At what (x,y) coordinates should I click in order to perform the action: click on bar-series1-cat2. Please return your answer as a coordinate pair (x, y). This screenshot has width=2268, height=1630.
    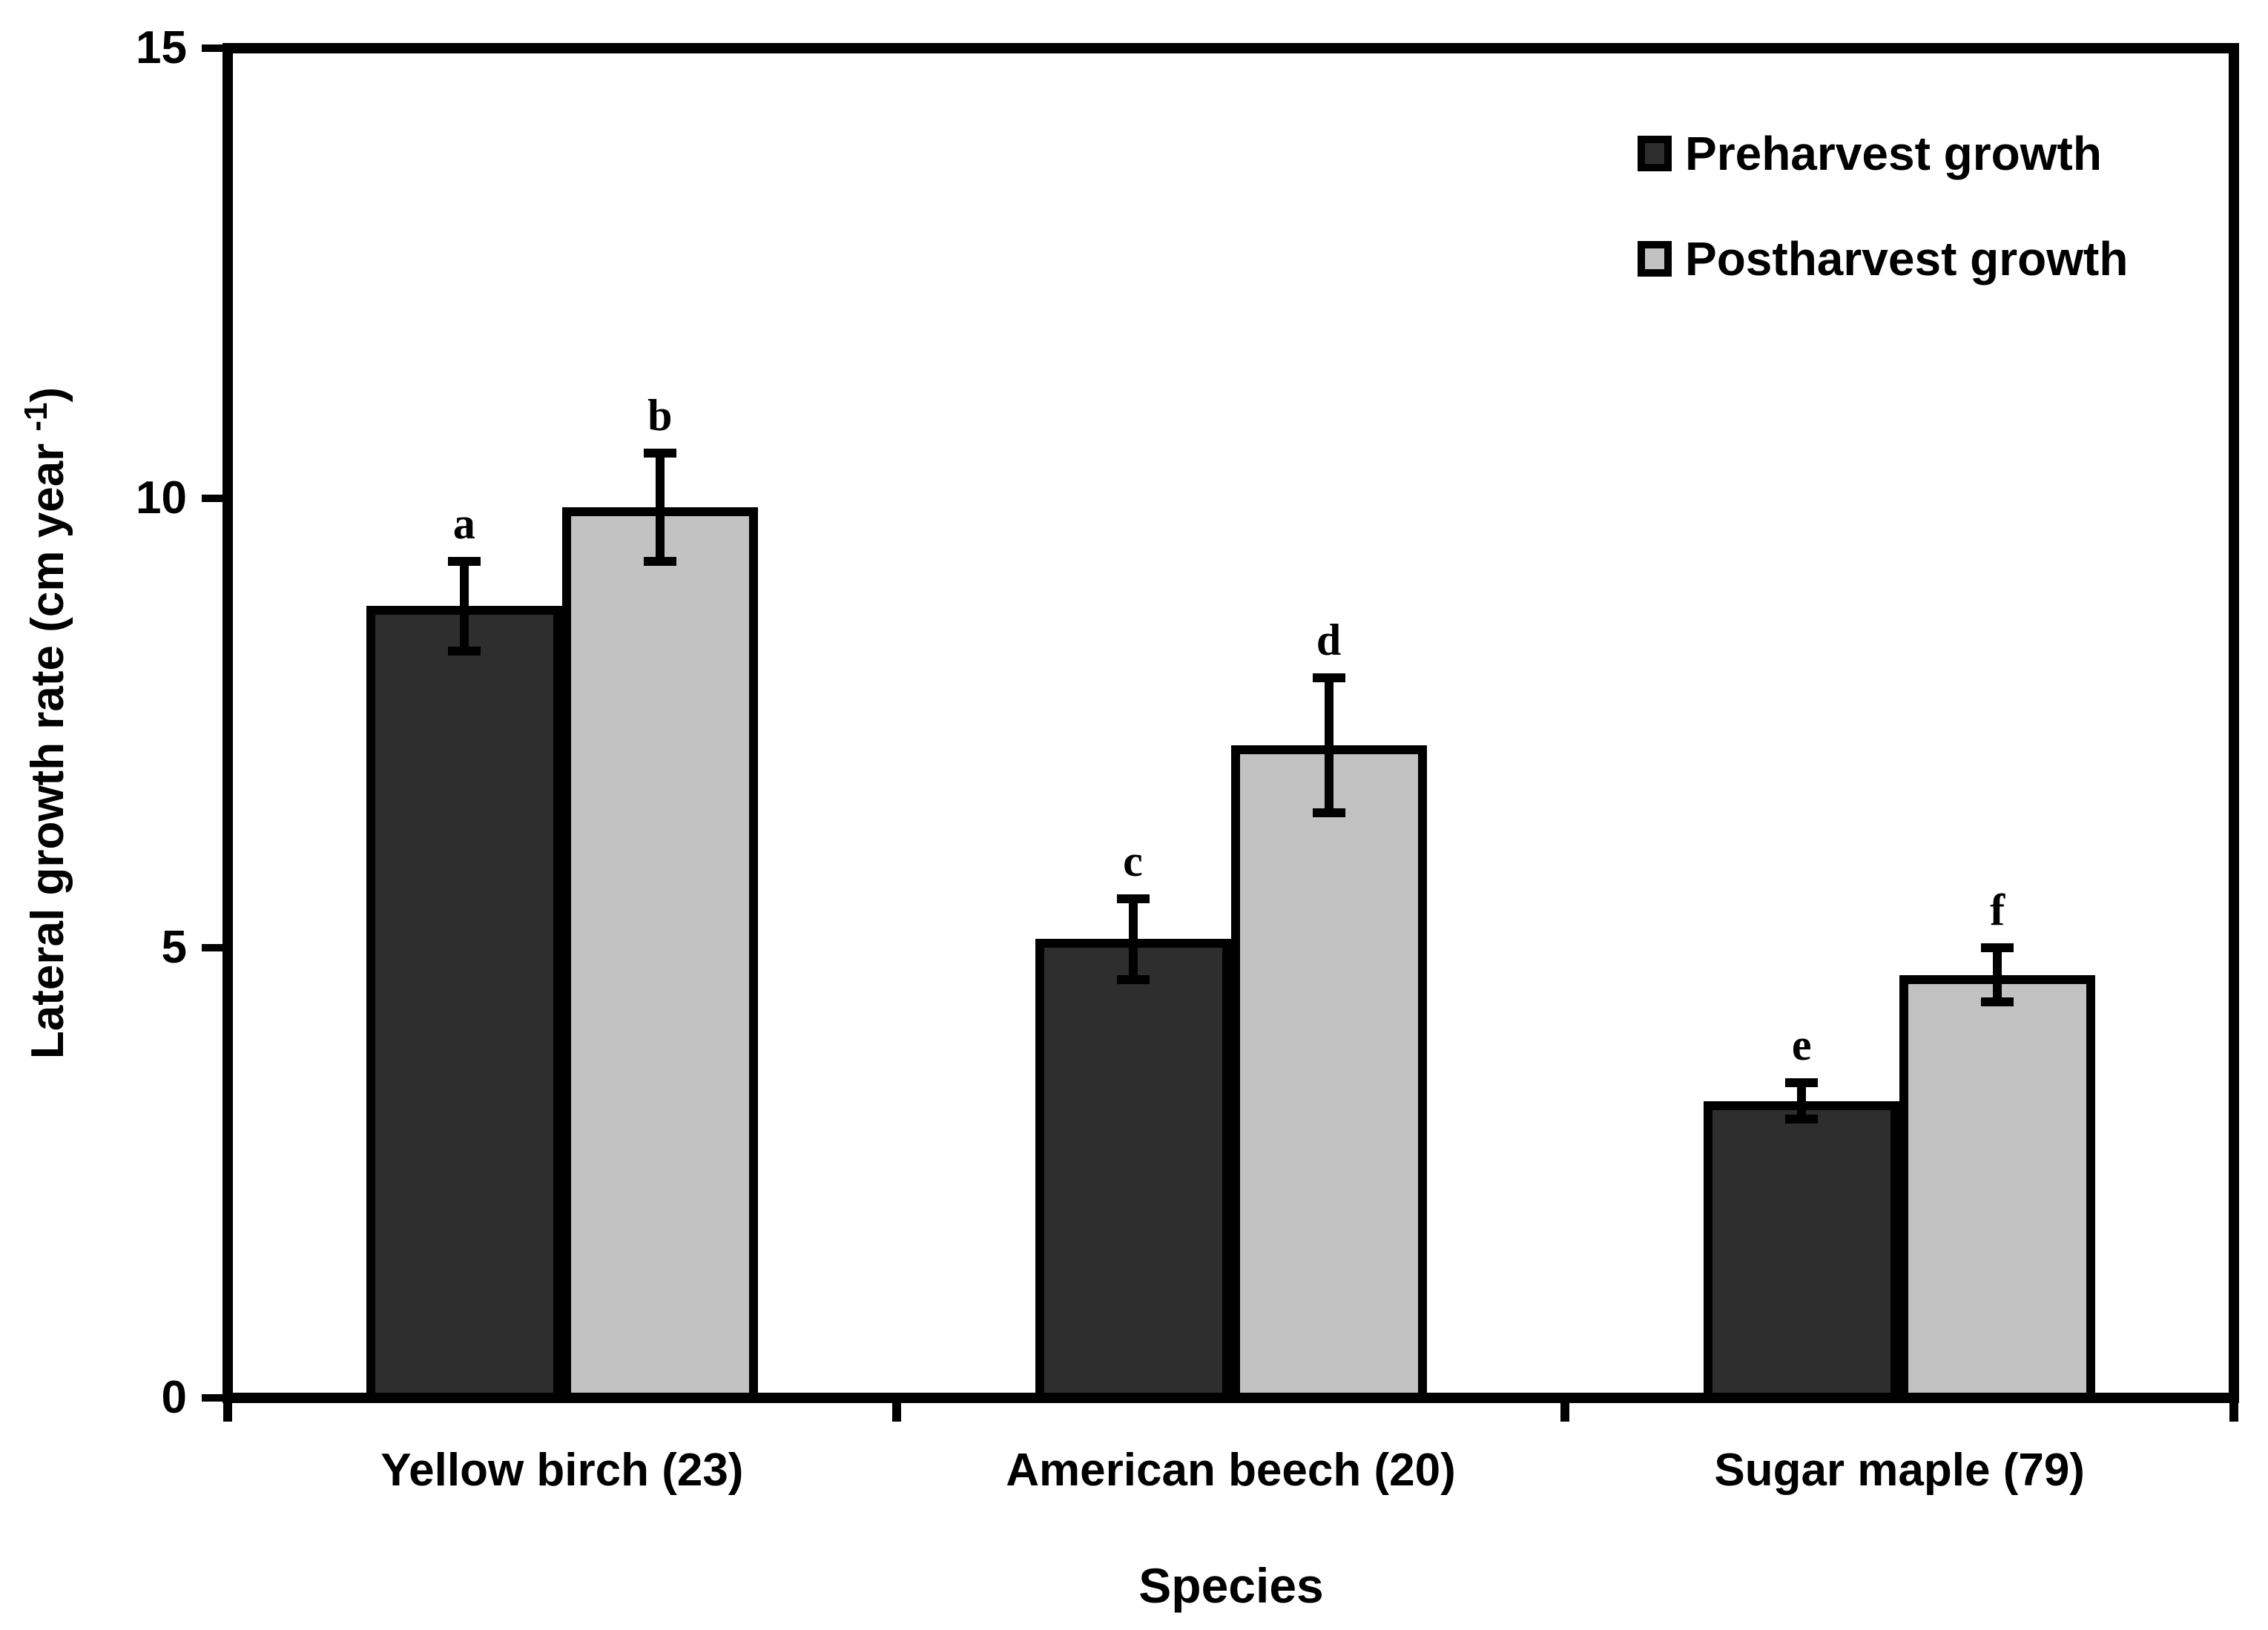
    Looking at the image, I should click on (1133, 1171).